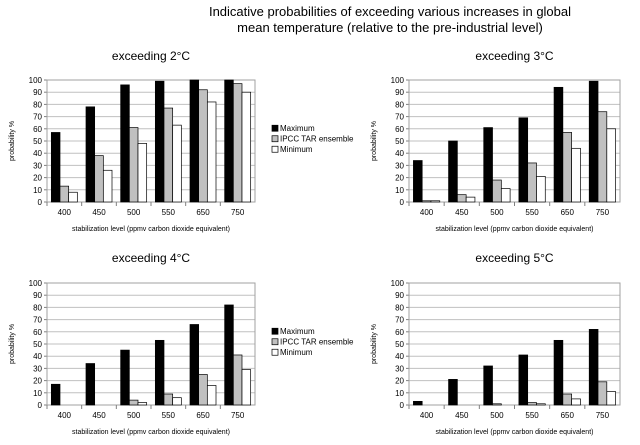  What do you see at coordinates (514, 56) in the screenshot?
I see `chart-title: exceeding 3°C` at bounding box center [514, 56].